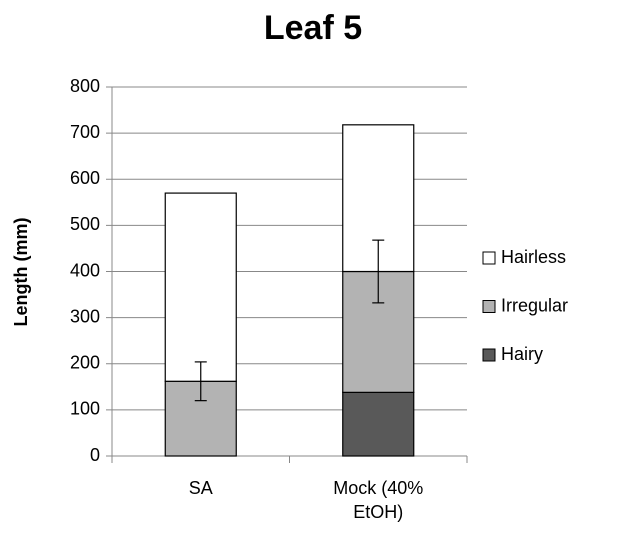  What do you see at coordinates (522, 354) in the screenshot?
I see `legend-label: Hairy` at bounding box center [522, 354].